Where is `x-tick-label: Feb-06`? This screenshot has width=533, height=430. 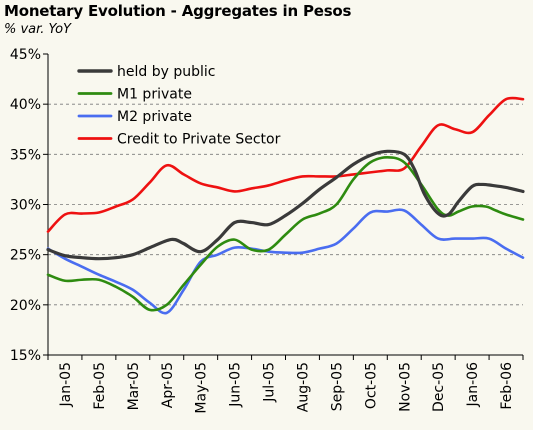 x-tick-label: Feb-06 is located at coordinates (507, 386).